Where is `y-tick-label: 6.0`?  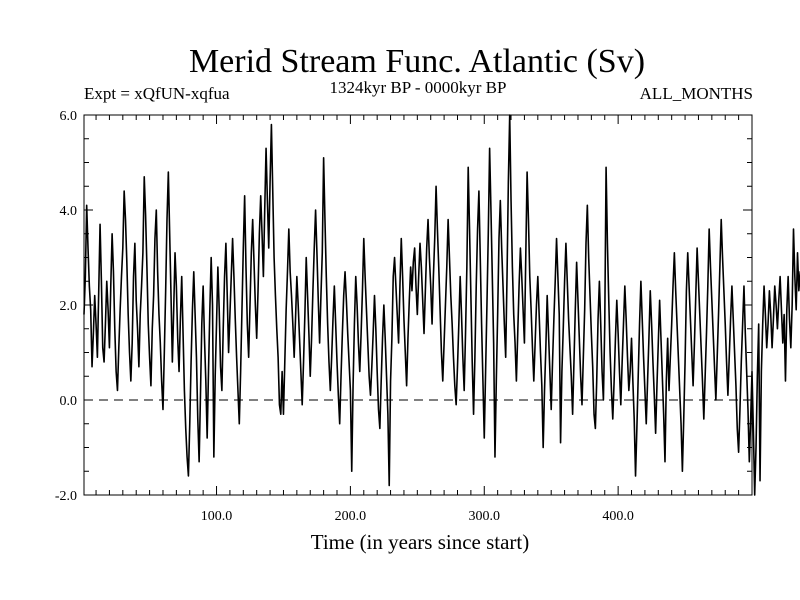
y-tick-label: 6.0 is located at coordinates (69, 116).